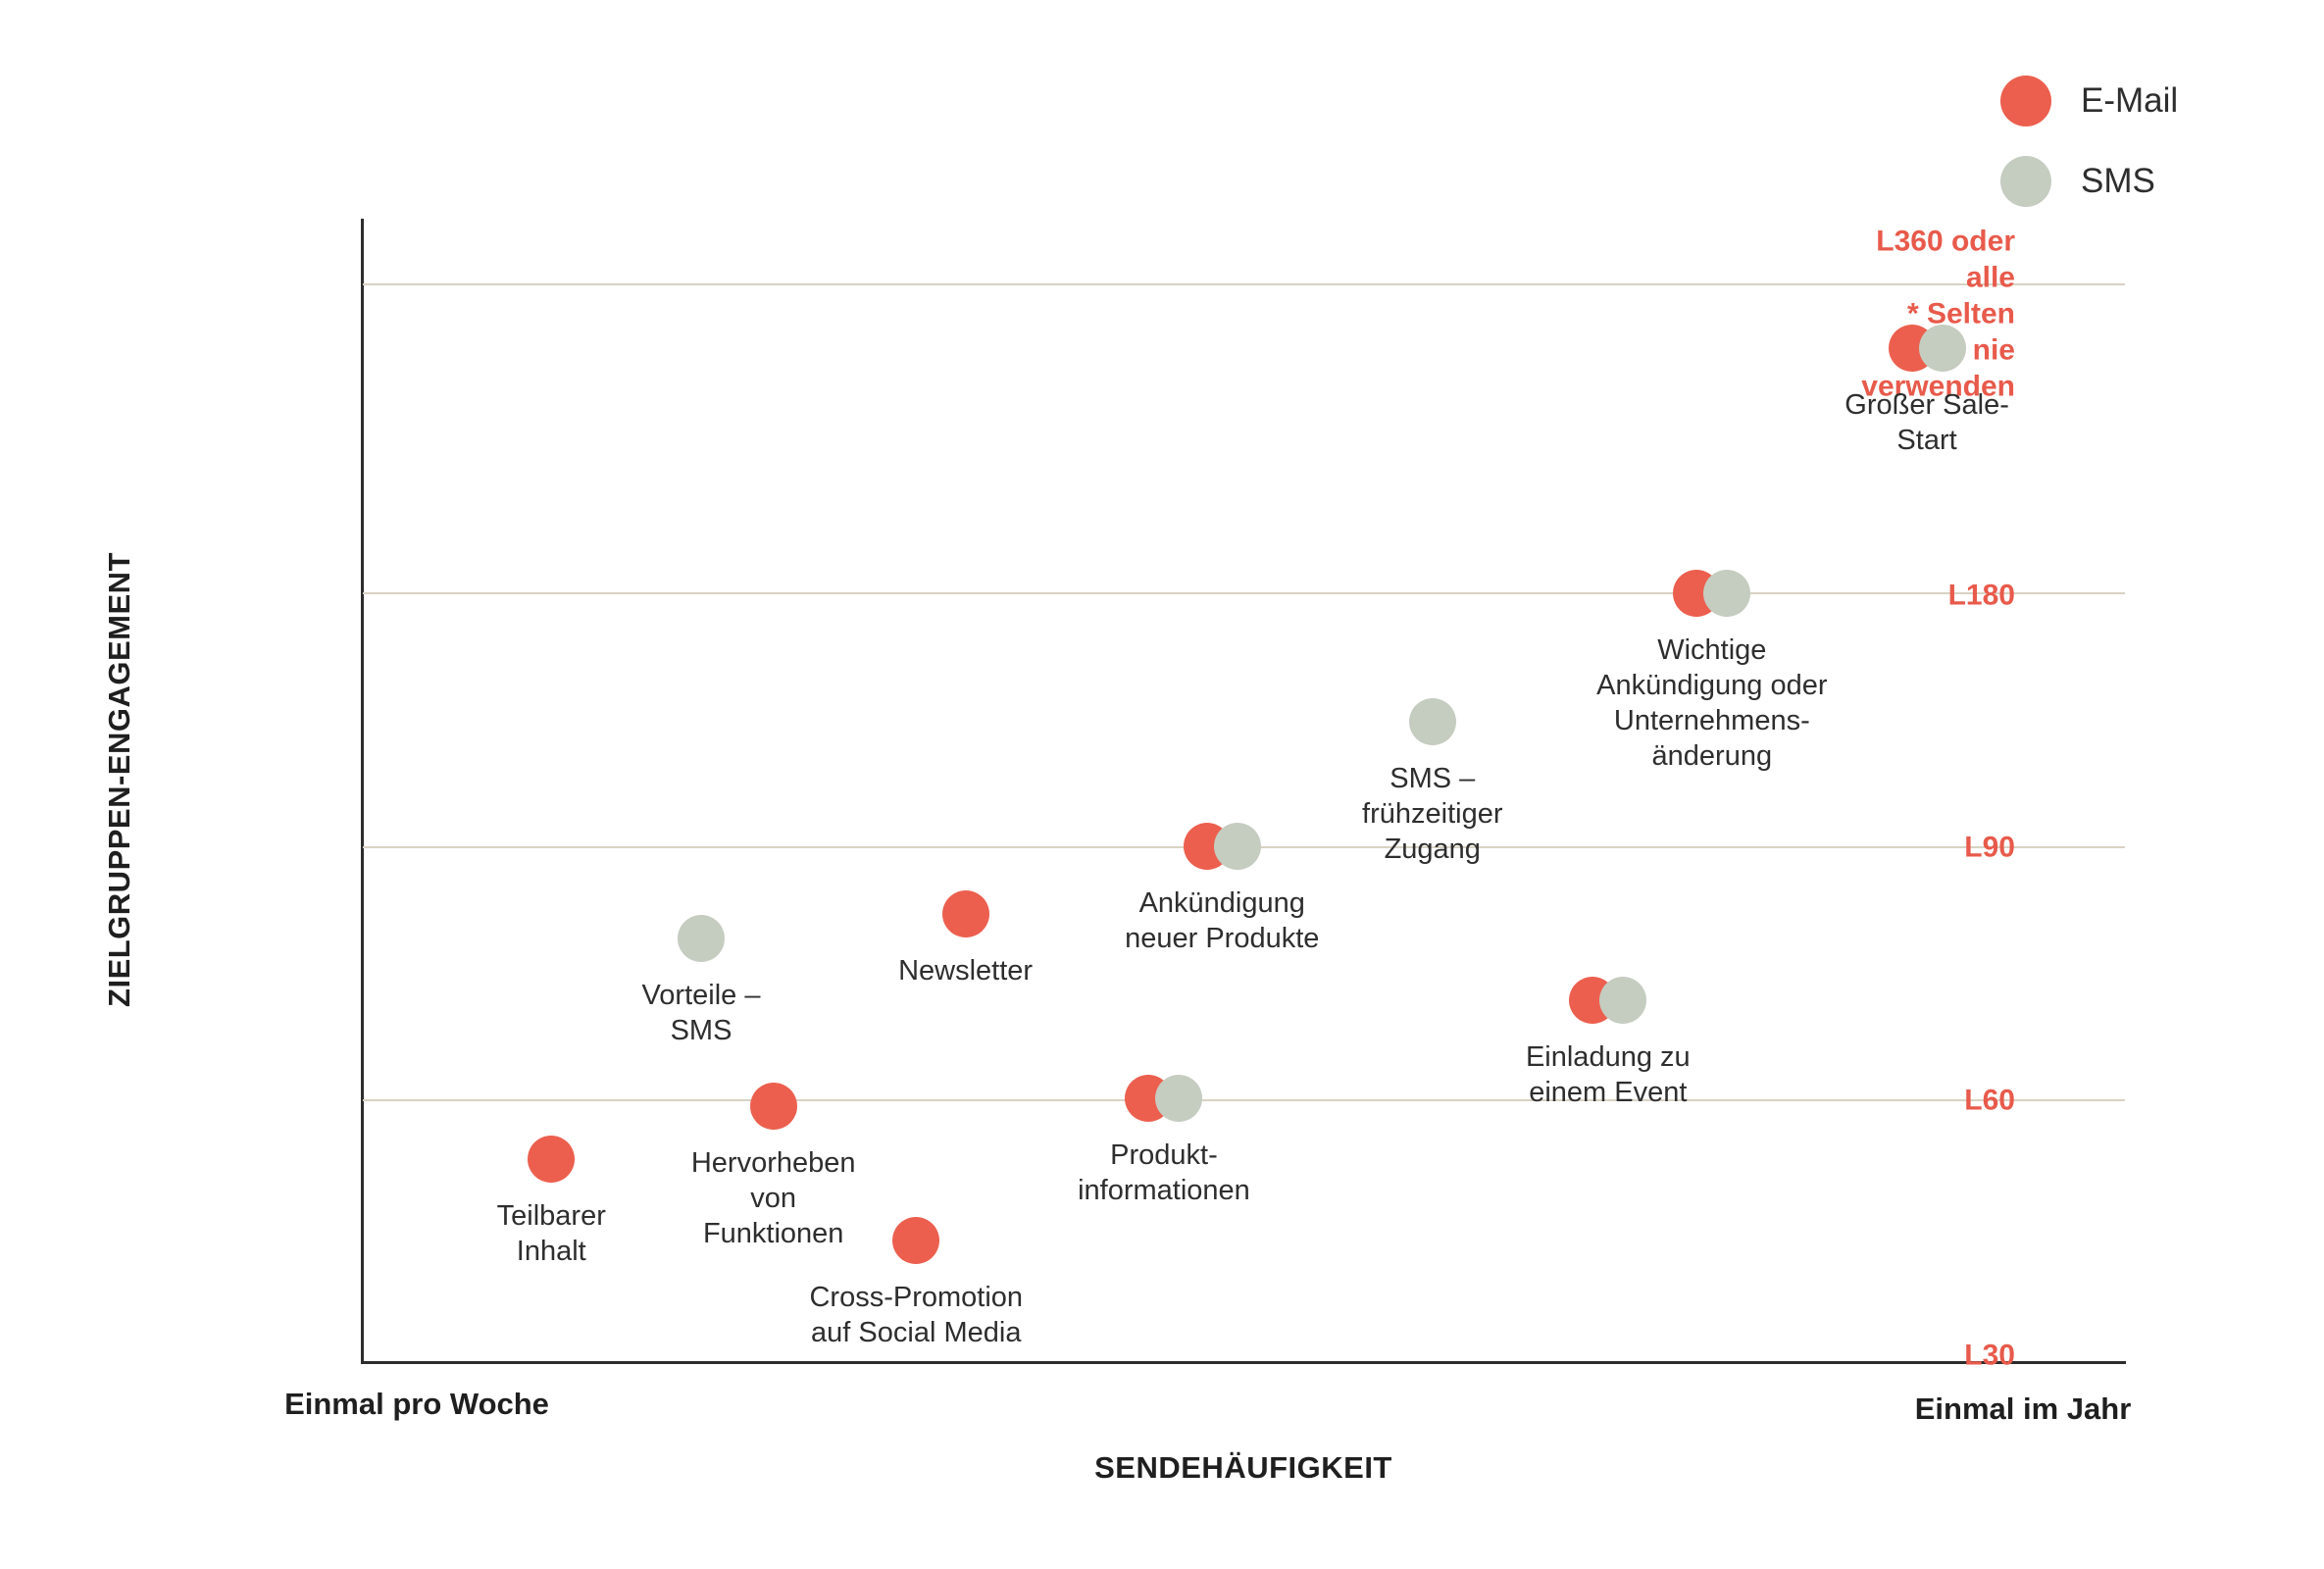 This screenshot has width=2324, height=1569. I want to click on legend-label-sms: SMS, so click(2118, 181).